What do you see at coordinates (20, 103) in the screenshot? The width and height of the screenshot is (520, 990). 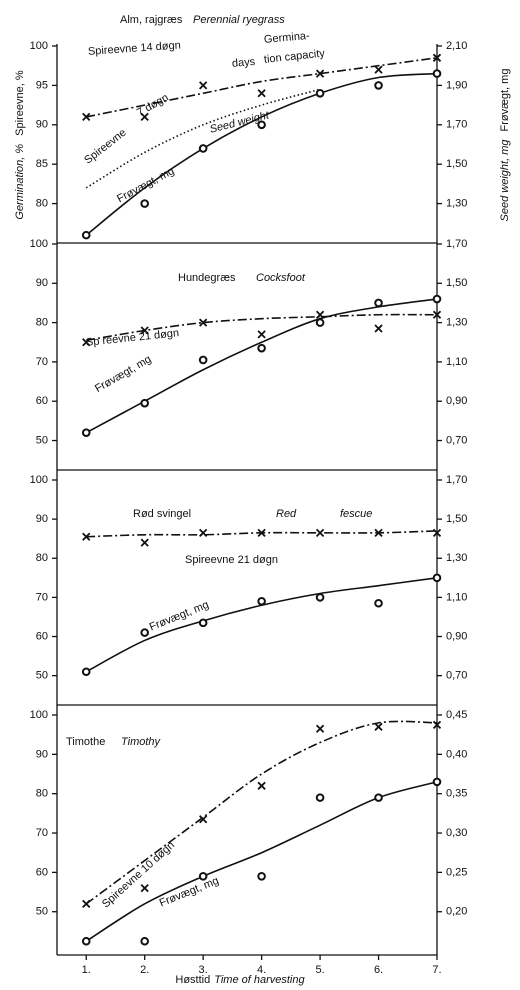 I see `y-axis-label-part: Spireevne, %` at bounding box center [20, 103].